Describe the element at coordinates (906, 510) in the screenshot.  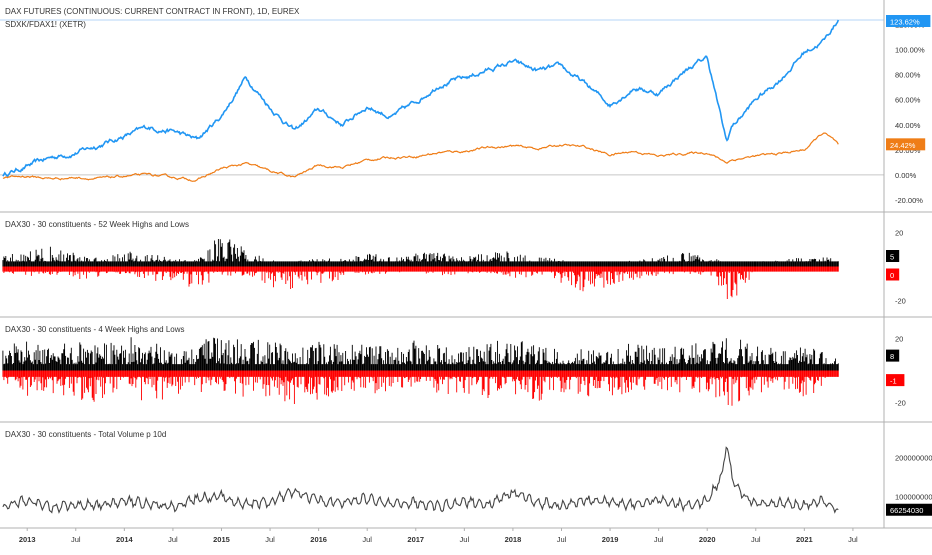
I see `volume-last-value-badge-label: 66254030` at that location.